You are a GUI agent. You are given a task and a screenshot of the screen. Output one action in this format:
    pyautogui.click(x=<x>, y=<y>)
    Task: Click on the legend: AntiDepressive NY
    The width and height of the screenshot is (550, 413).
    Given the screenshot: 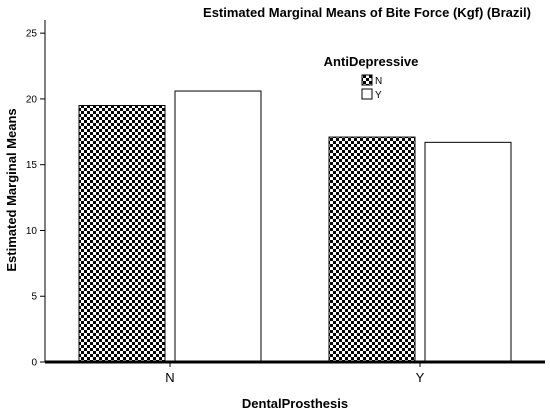 What is the action you would take?
    pyautogui.click(x=371, y=77)
    